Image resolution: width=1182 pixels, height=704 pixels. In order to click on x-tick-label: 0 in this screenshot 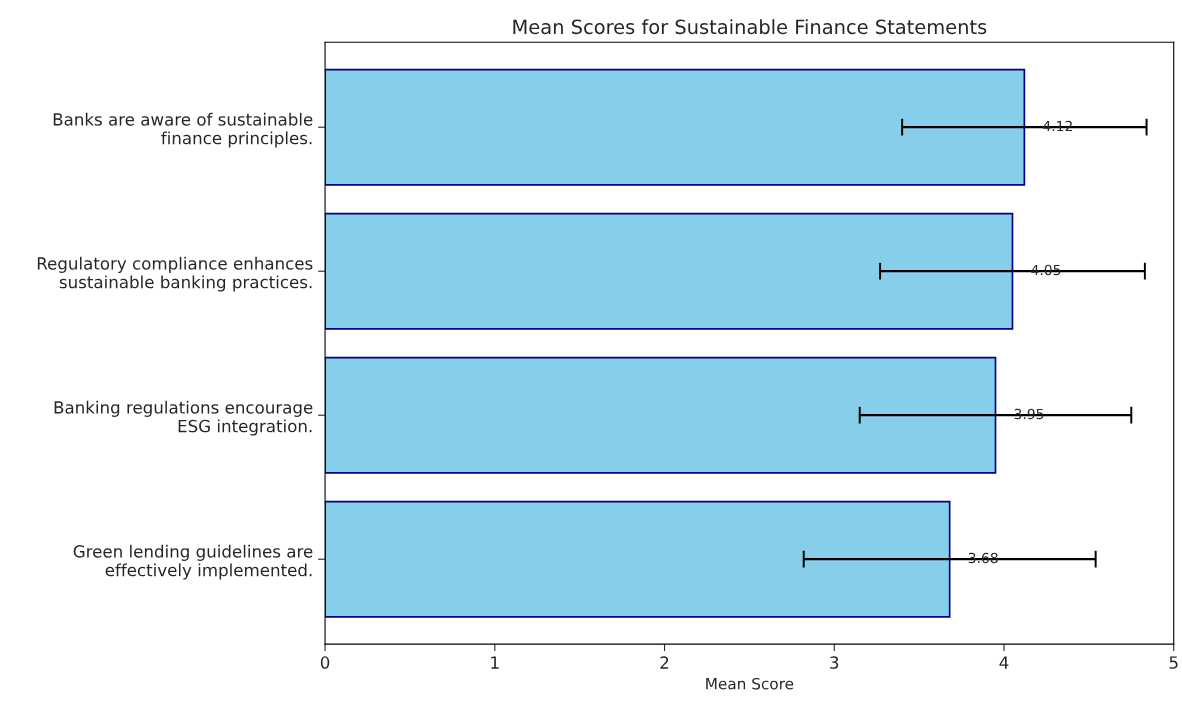, I will do `click(325, 662)`.